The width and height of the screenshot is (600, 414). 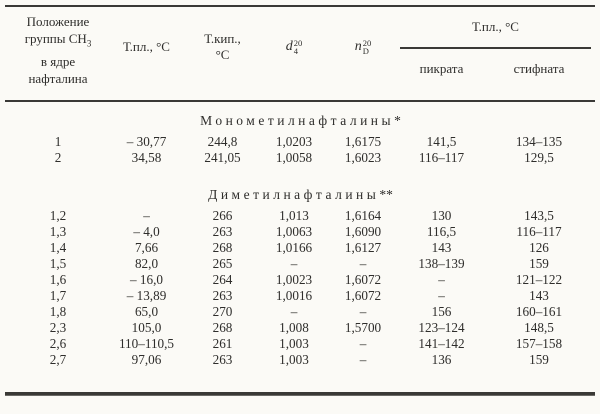 I want to click on refractive-symbol: n, so click(x=358, y=46).